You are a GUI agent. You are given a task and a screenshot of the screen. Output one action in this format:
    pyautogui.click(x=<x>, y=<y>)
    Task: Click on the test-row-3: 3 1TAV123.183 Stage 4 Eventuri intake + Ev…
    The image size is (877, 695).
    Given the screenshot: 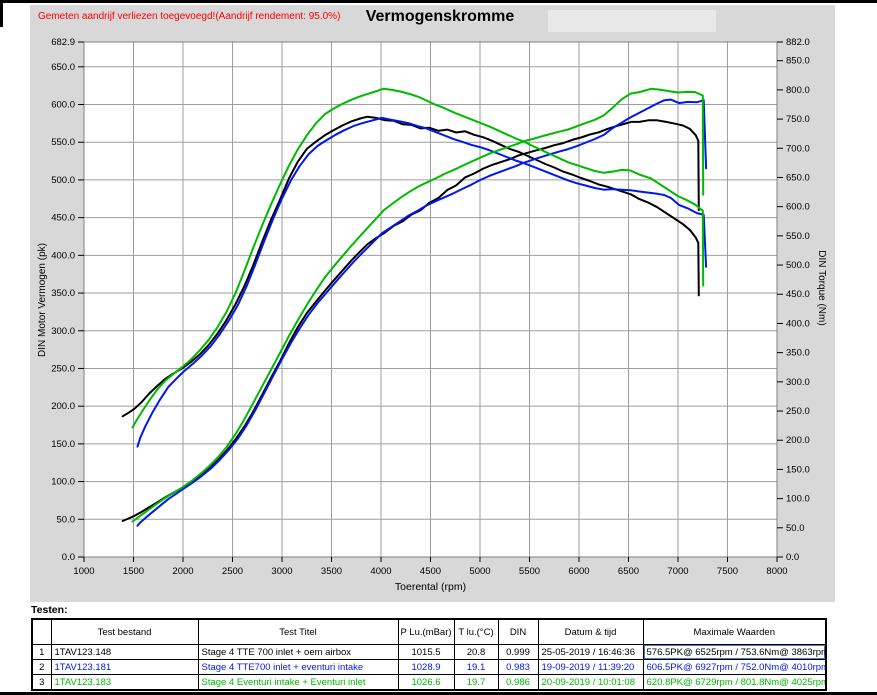 What is the action you would take?
    pyautogui.click(x=429, y=682)
    